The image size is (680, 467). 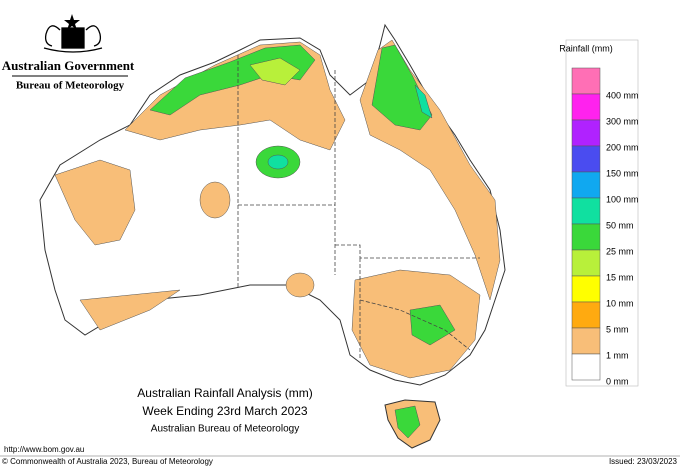 What do you see at coordinates (620, 251) in the screenshot?
I see `legend-label: 25 mm` at bounding box center [620, 251].